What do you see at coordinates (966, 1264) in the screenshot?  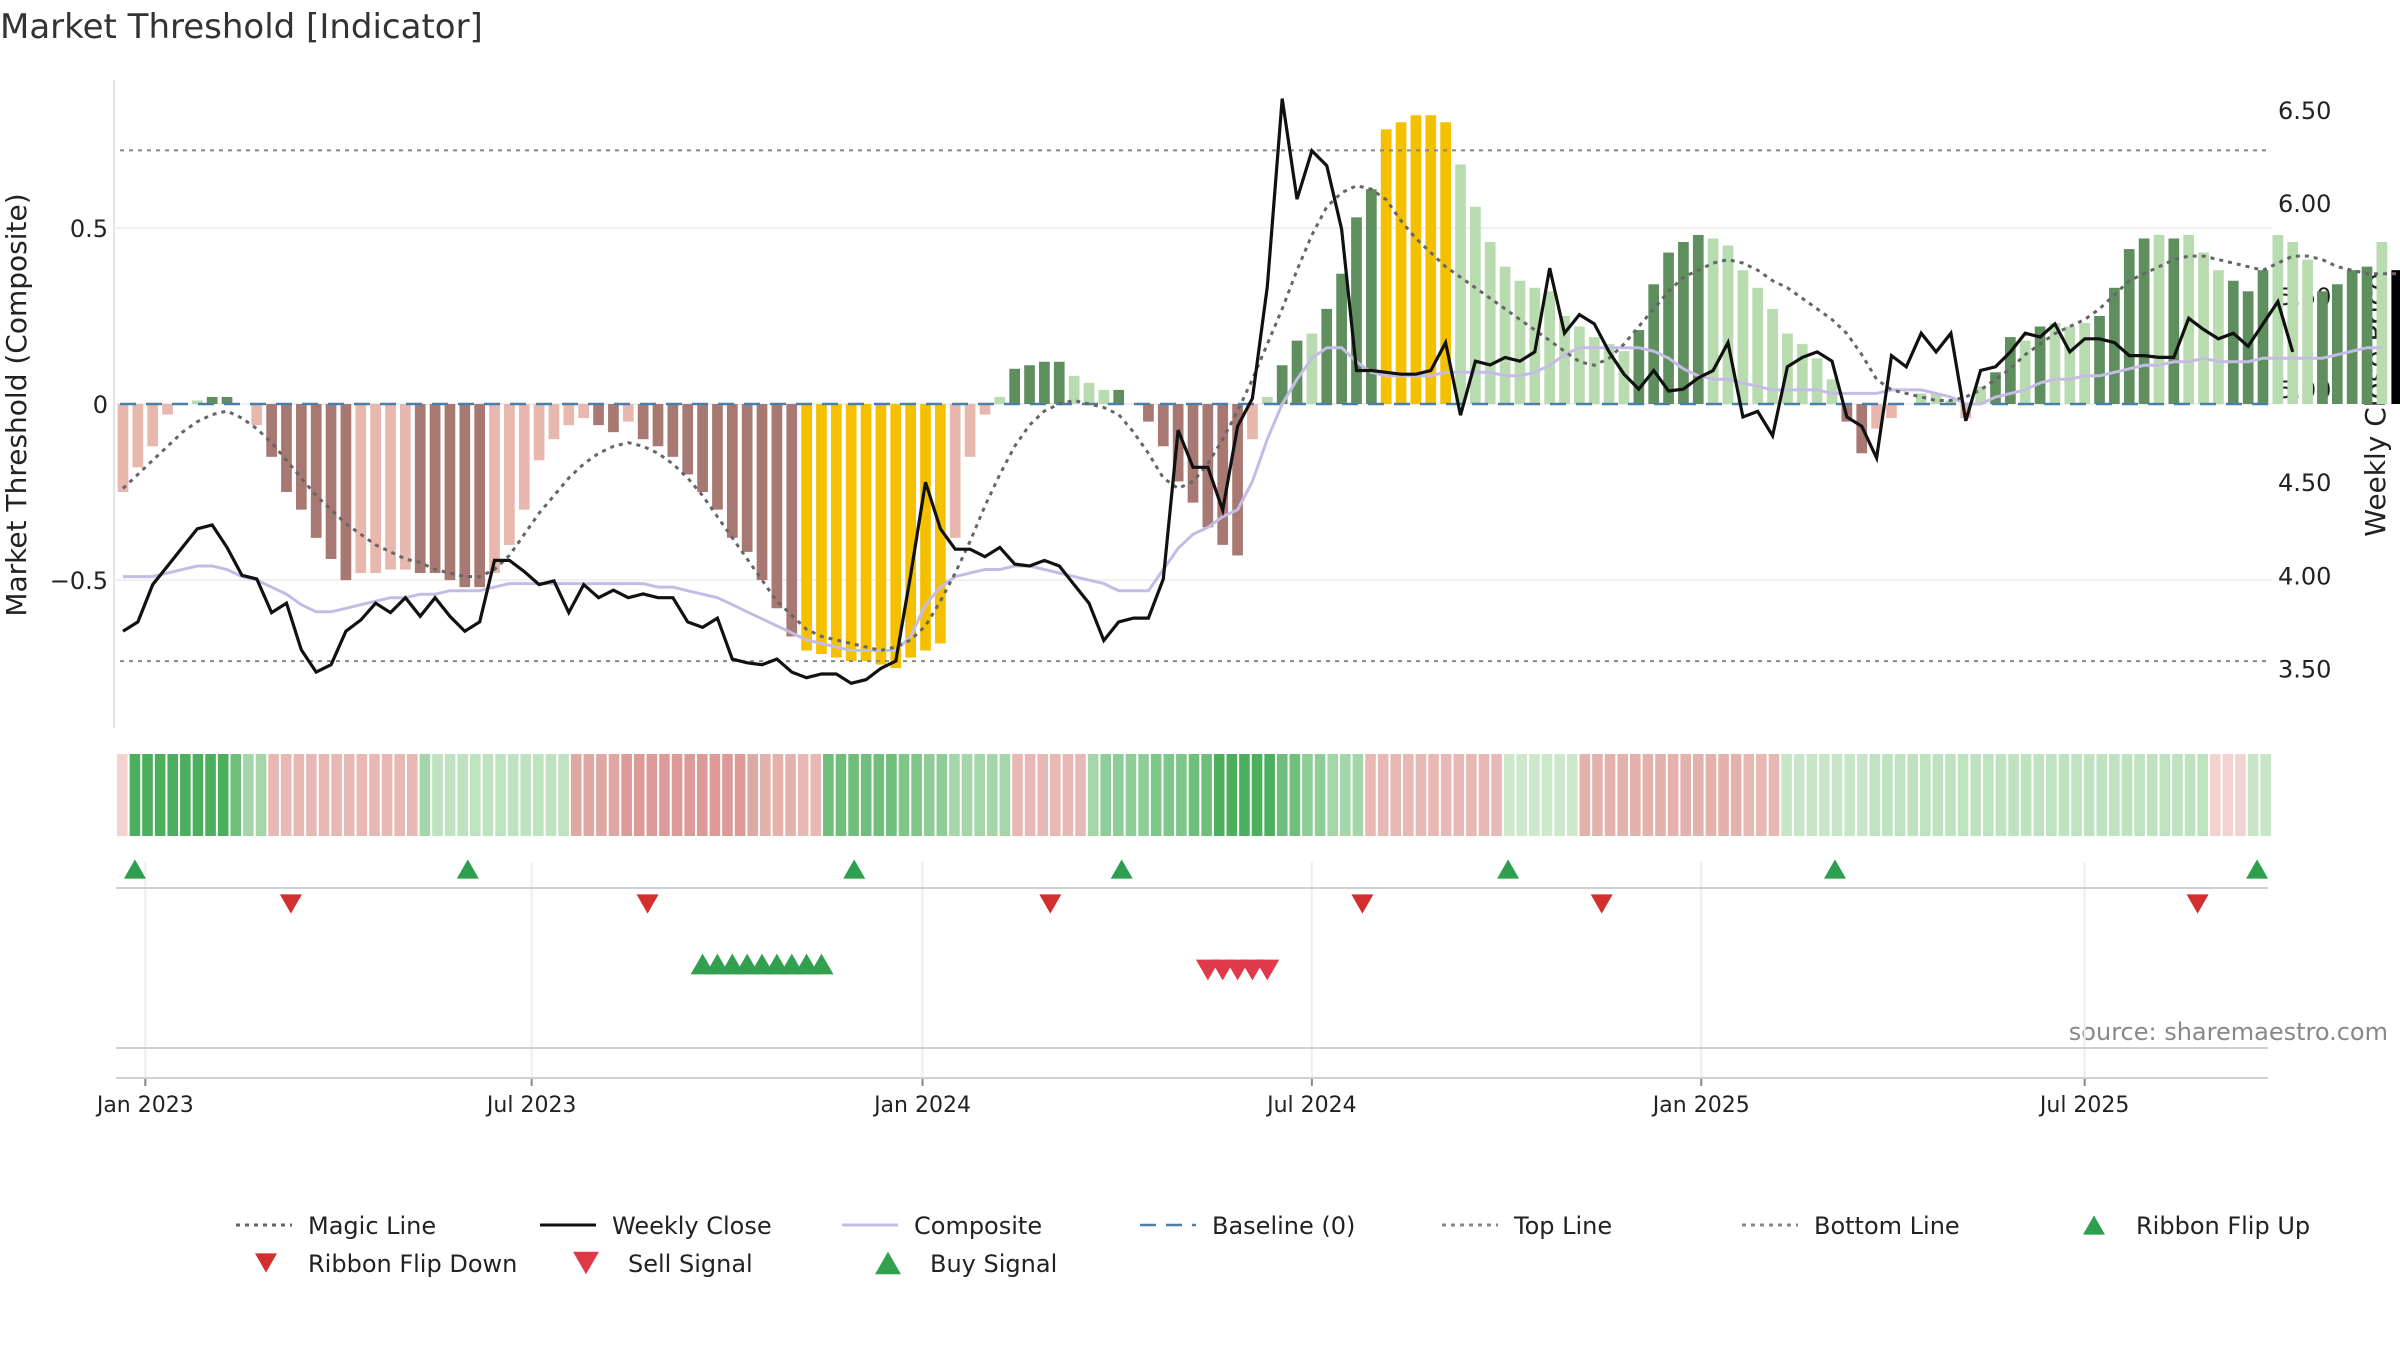 I see `legend-item: Buy Signal` at bounding box center [966, 1264].